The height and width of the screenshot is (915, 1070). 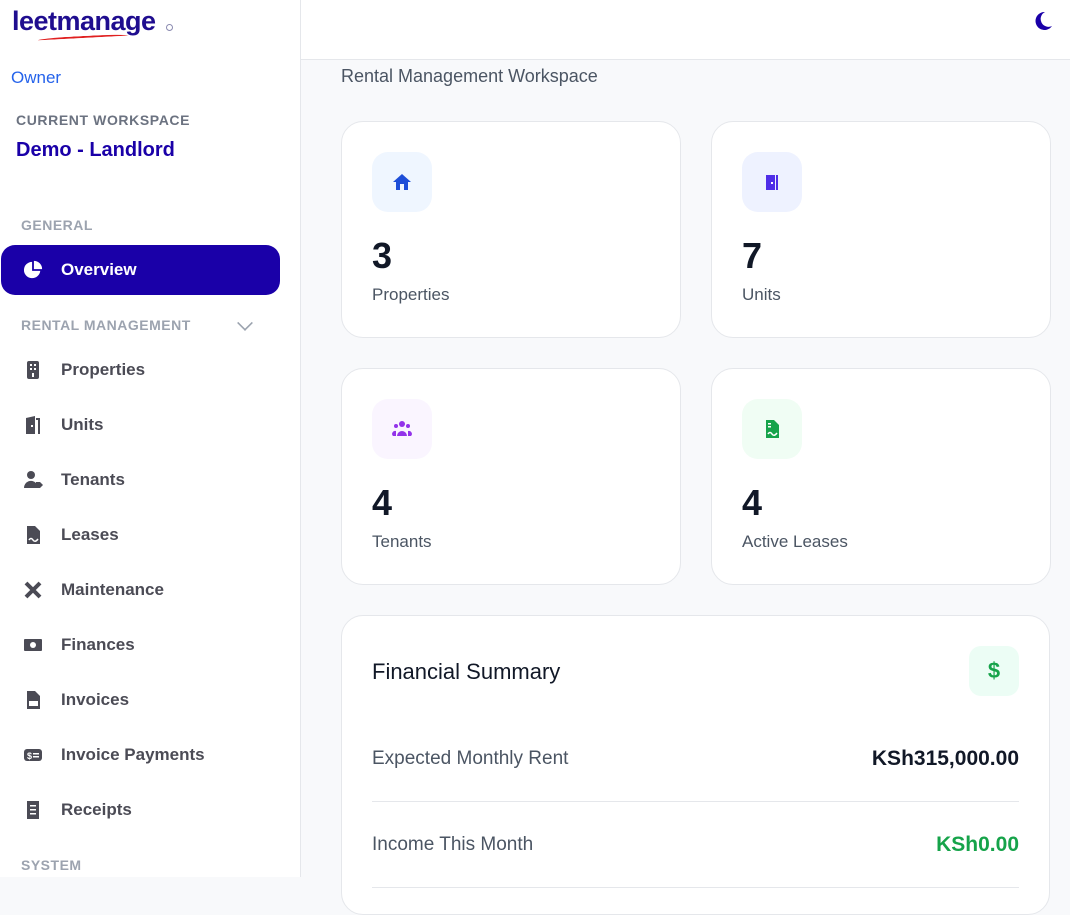 I want to click on row-value: KSh315,000.00, so click(x=945, y=758).